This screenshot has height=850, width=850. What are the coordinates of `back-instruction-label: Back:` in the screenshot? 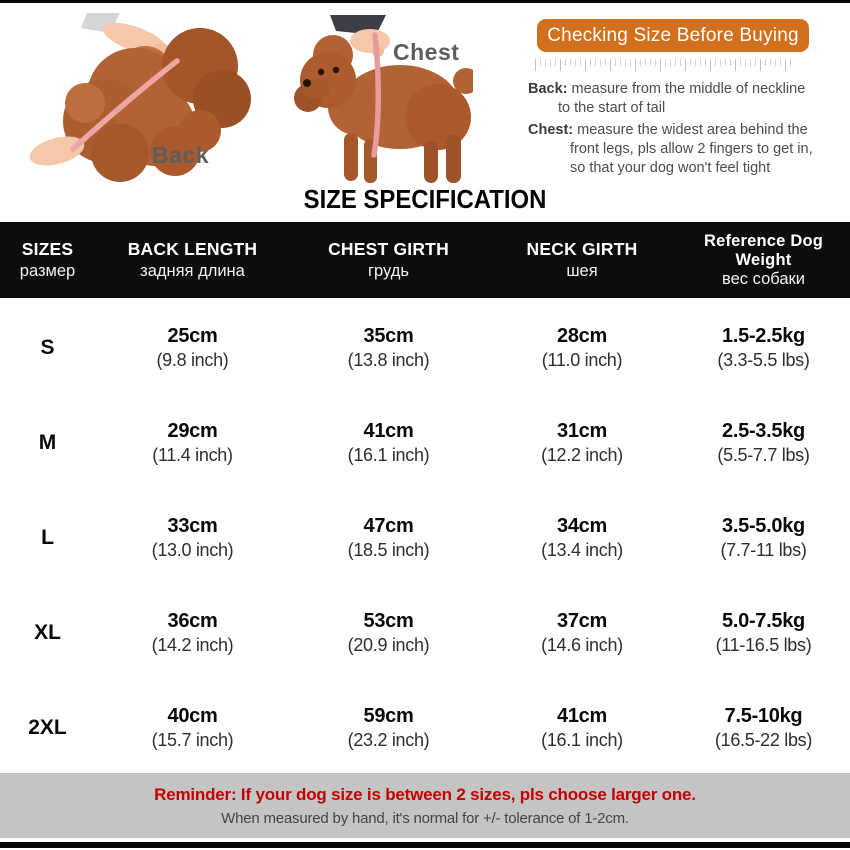 It's located at (548, 89).